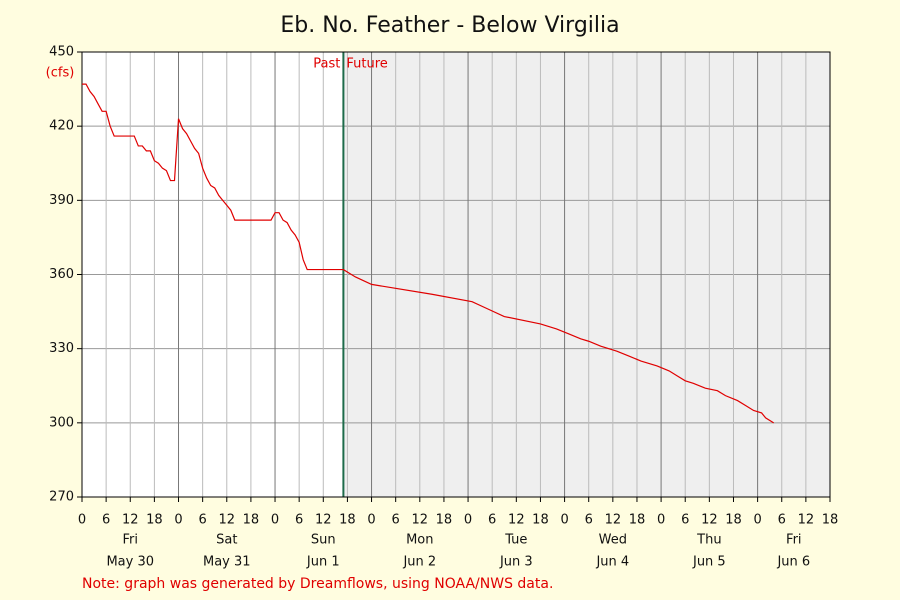  Describe the element at coordinates (61, 422) in the screenshot. I see `y-tick-label: 300` at that location.